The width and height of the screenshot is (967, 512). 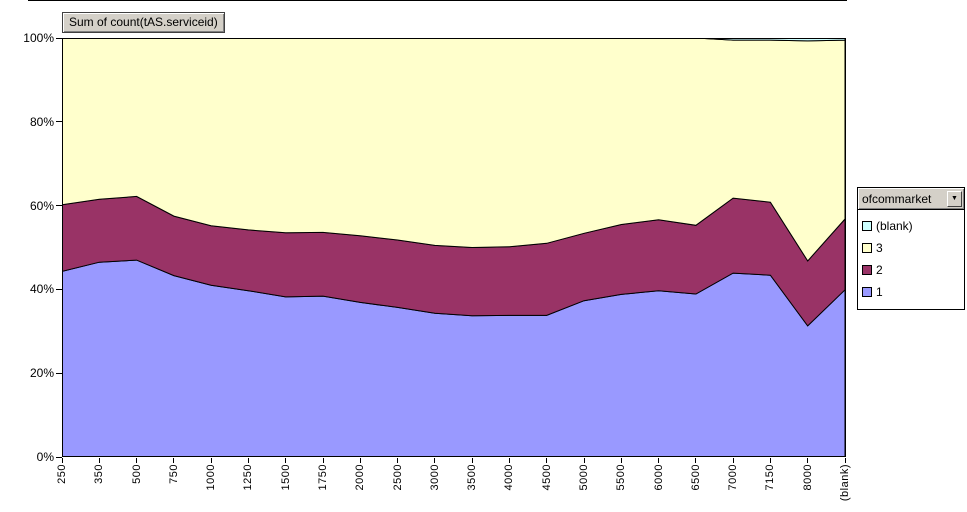 I want to click on x-axis-label: 1500, so click(x=286, y=488).